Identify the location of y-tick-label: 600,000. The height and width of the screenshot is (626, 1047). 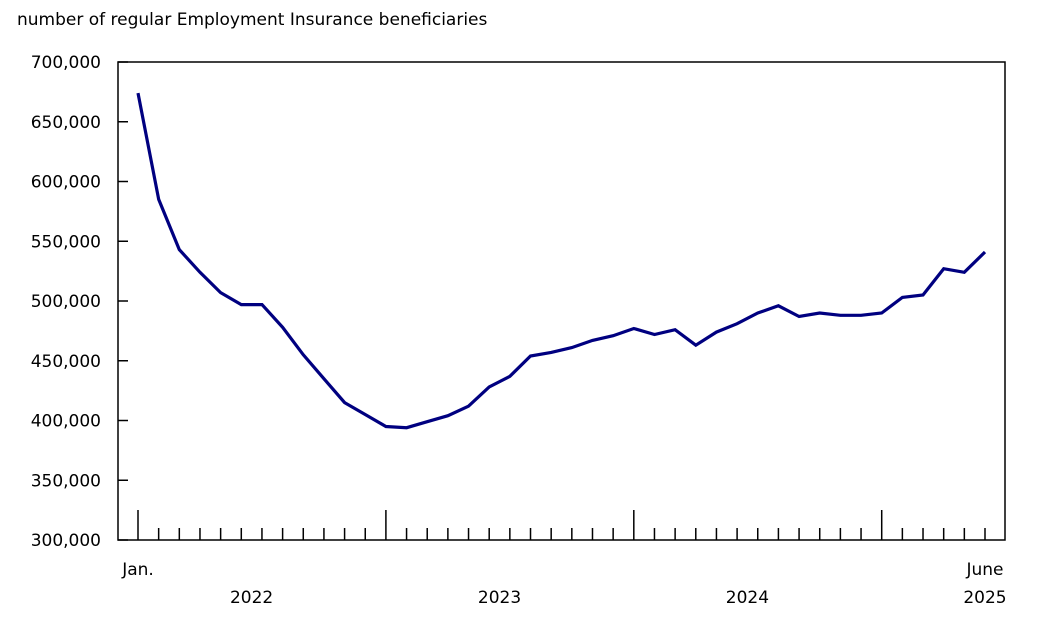
(66, 183).